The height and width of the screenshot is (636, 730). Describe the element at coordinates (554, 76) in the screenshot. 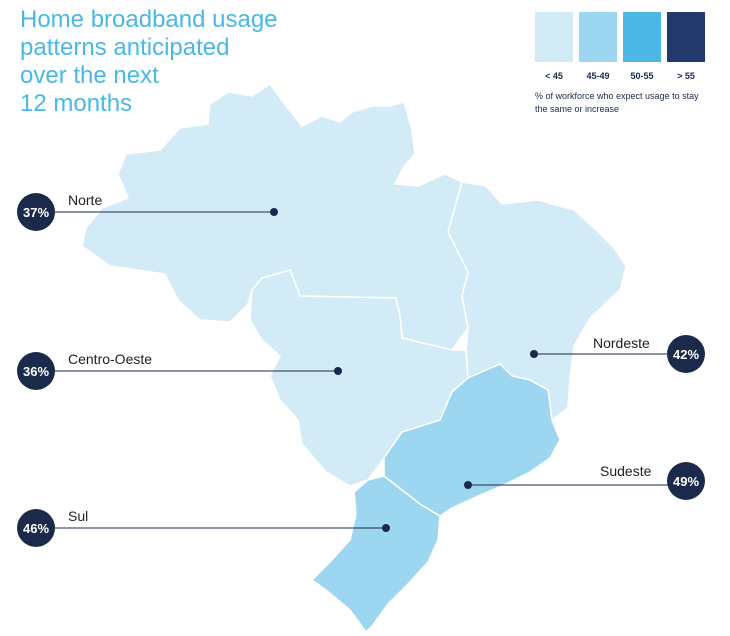

I see `legend-range-lt45: < 45` at that location.